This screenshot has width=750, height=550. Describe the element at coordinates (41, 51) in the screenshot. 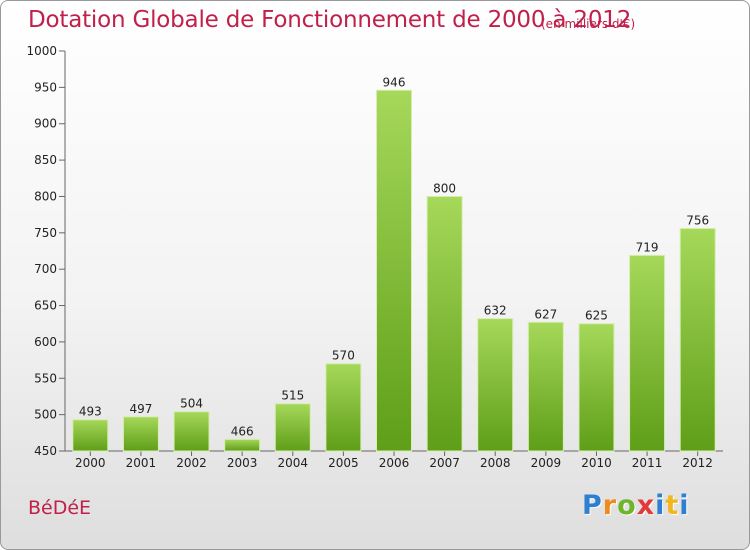

I see `y-tick-label: 1000` at that location.